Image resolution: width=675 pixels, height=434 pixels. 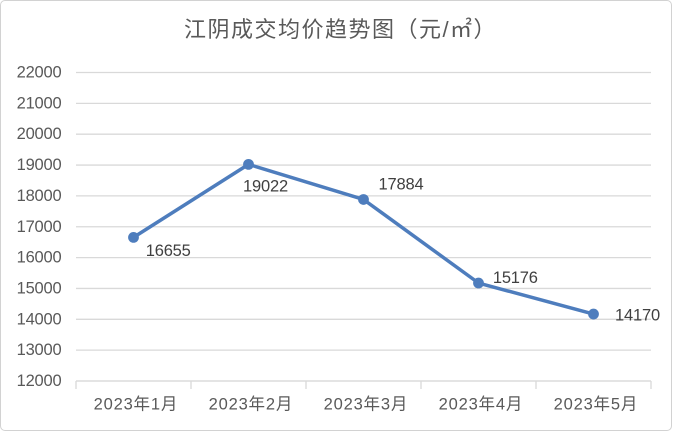 I want to click on chart-title: 江阴成交均价趋势图（元/㎡）, so click(x=340, y=29).